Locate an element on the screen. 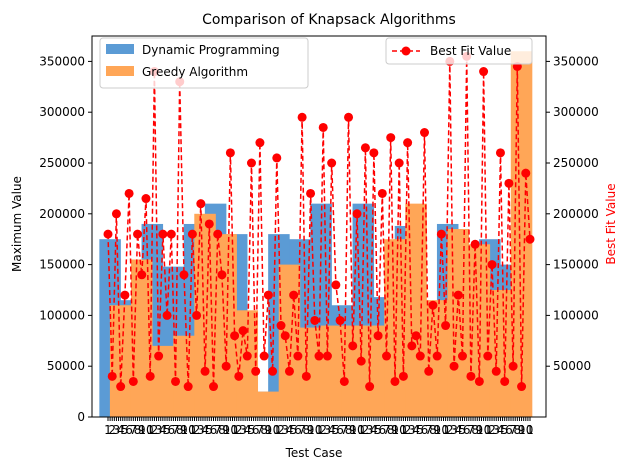 Image resolution: width=630 pixels, height=470 pixels. legend-label-best-fit-value: Best Fit Value is located at coordinates (470, 51).